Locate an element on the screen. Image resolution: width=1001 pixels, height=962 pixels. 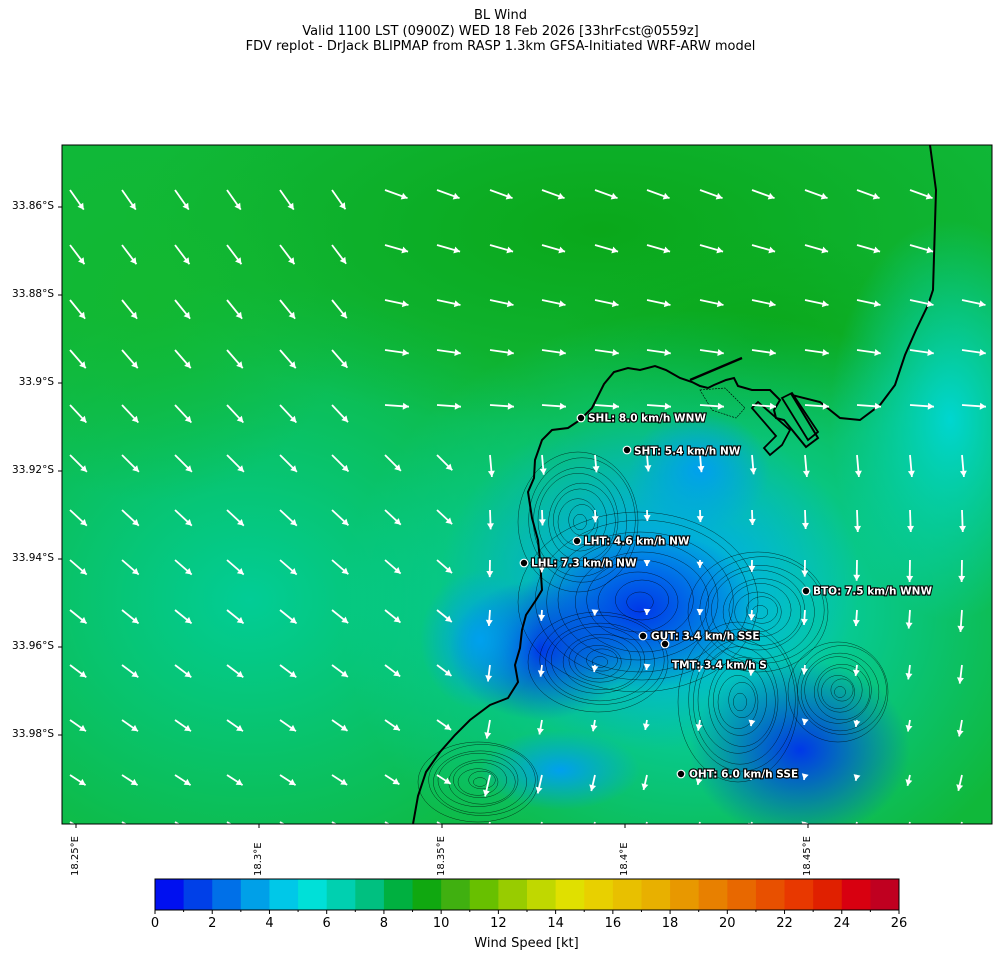
station-label: LHL: 7.3 km/h NW is located at coordinates (584, 564).